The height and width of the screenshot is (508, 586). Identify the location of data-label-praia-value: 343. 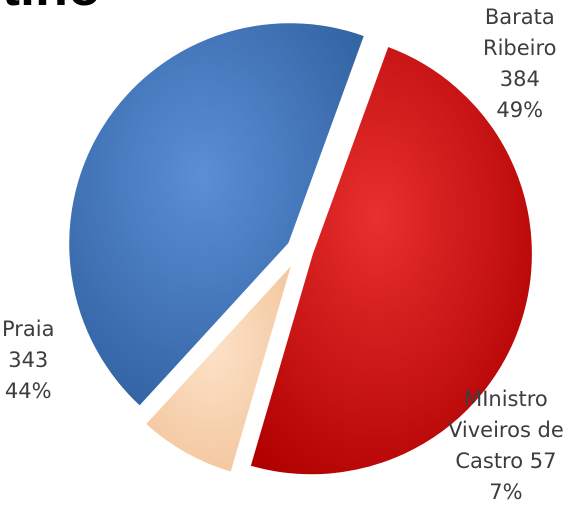
(28, 360).